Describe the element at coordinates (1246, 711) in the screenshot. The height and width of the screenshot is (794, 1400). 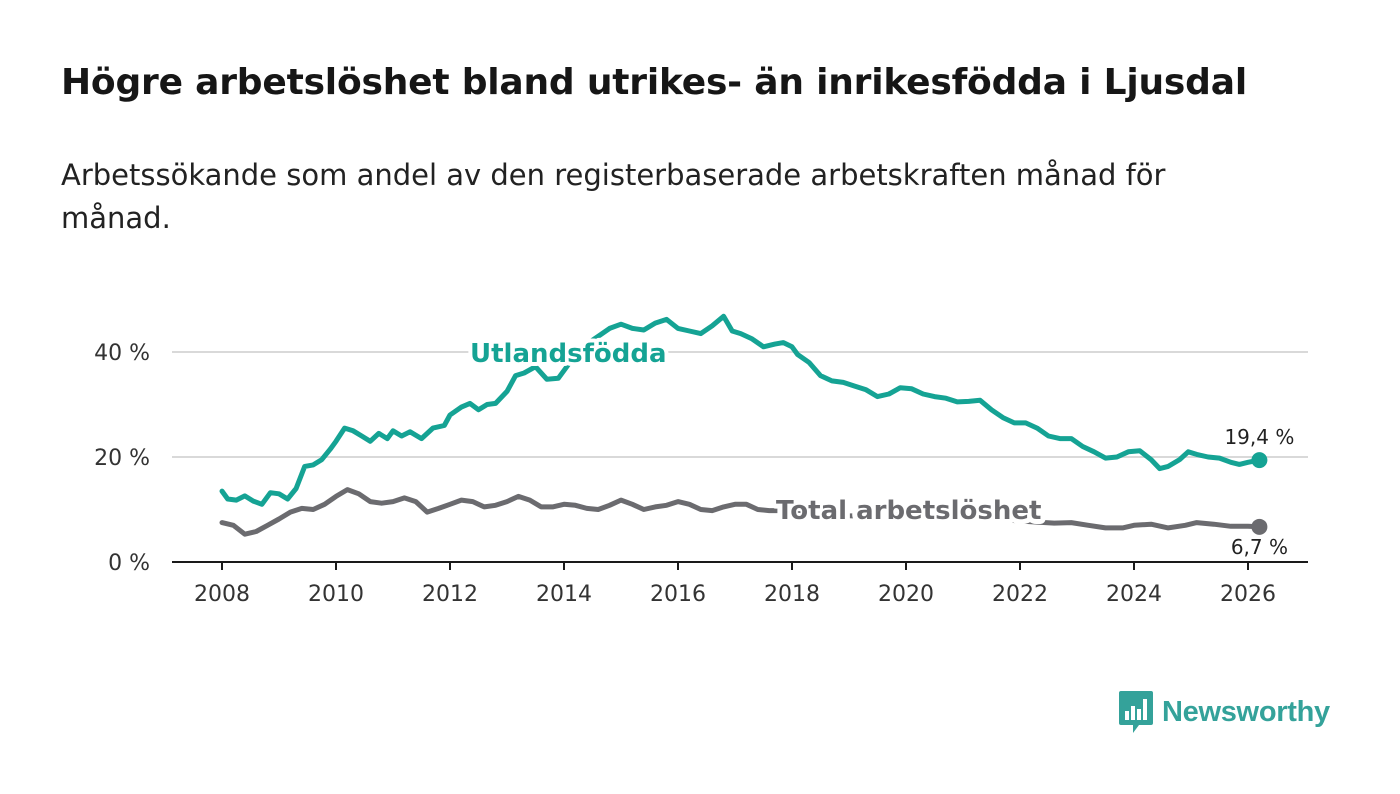
I see `brand-name: Newsworthy` at that location.